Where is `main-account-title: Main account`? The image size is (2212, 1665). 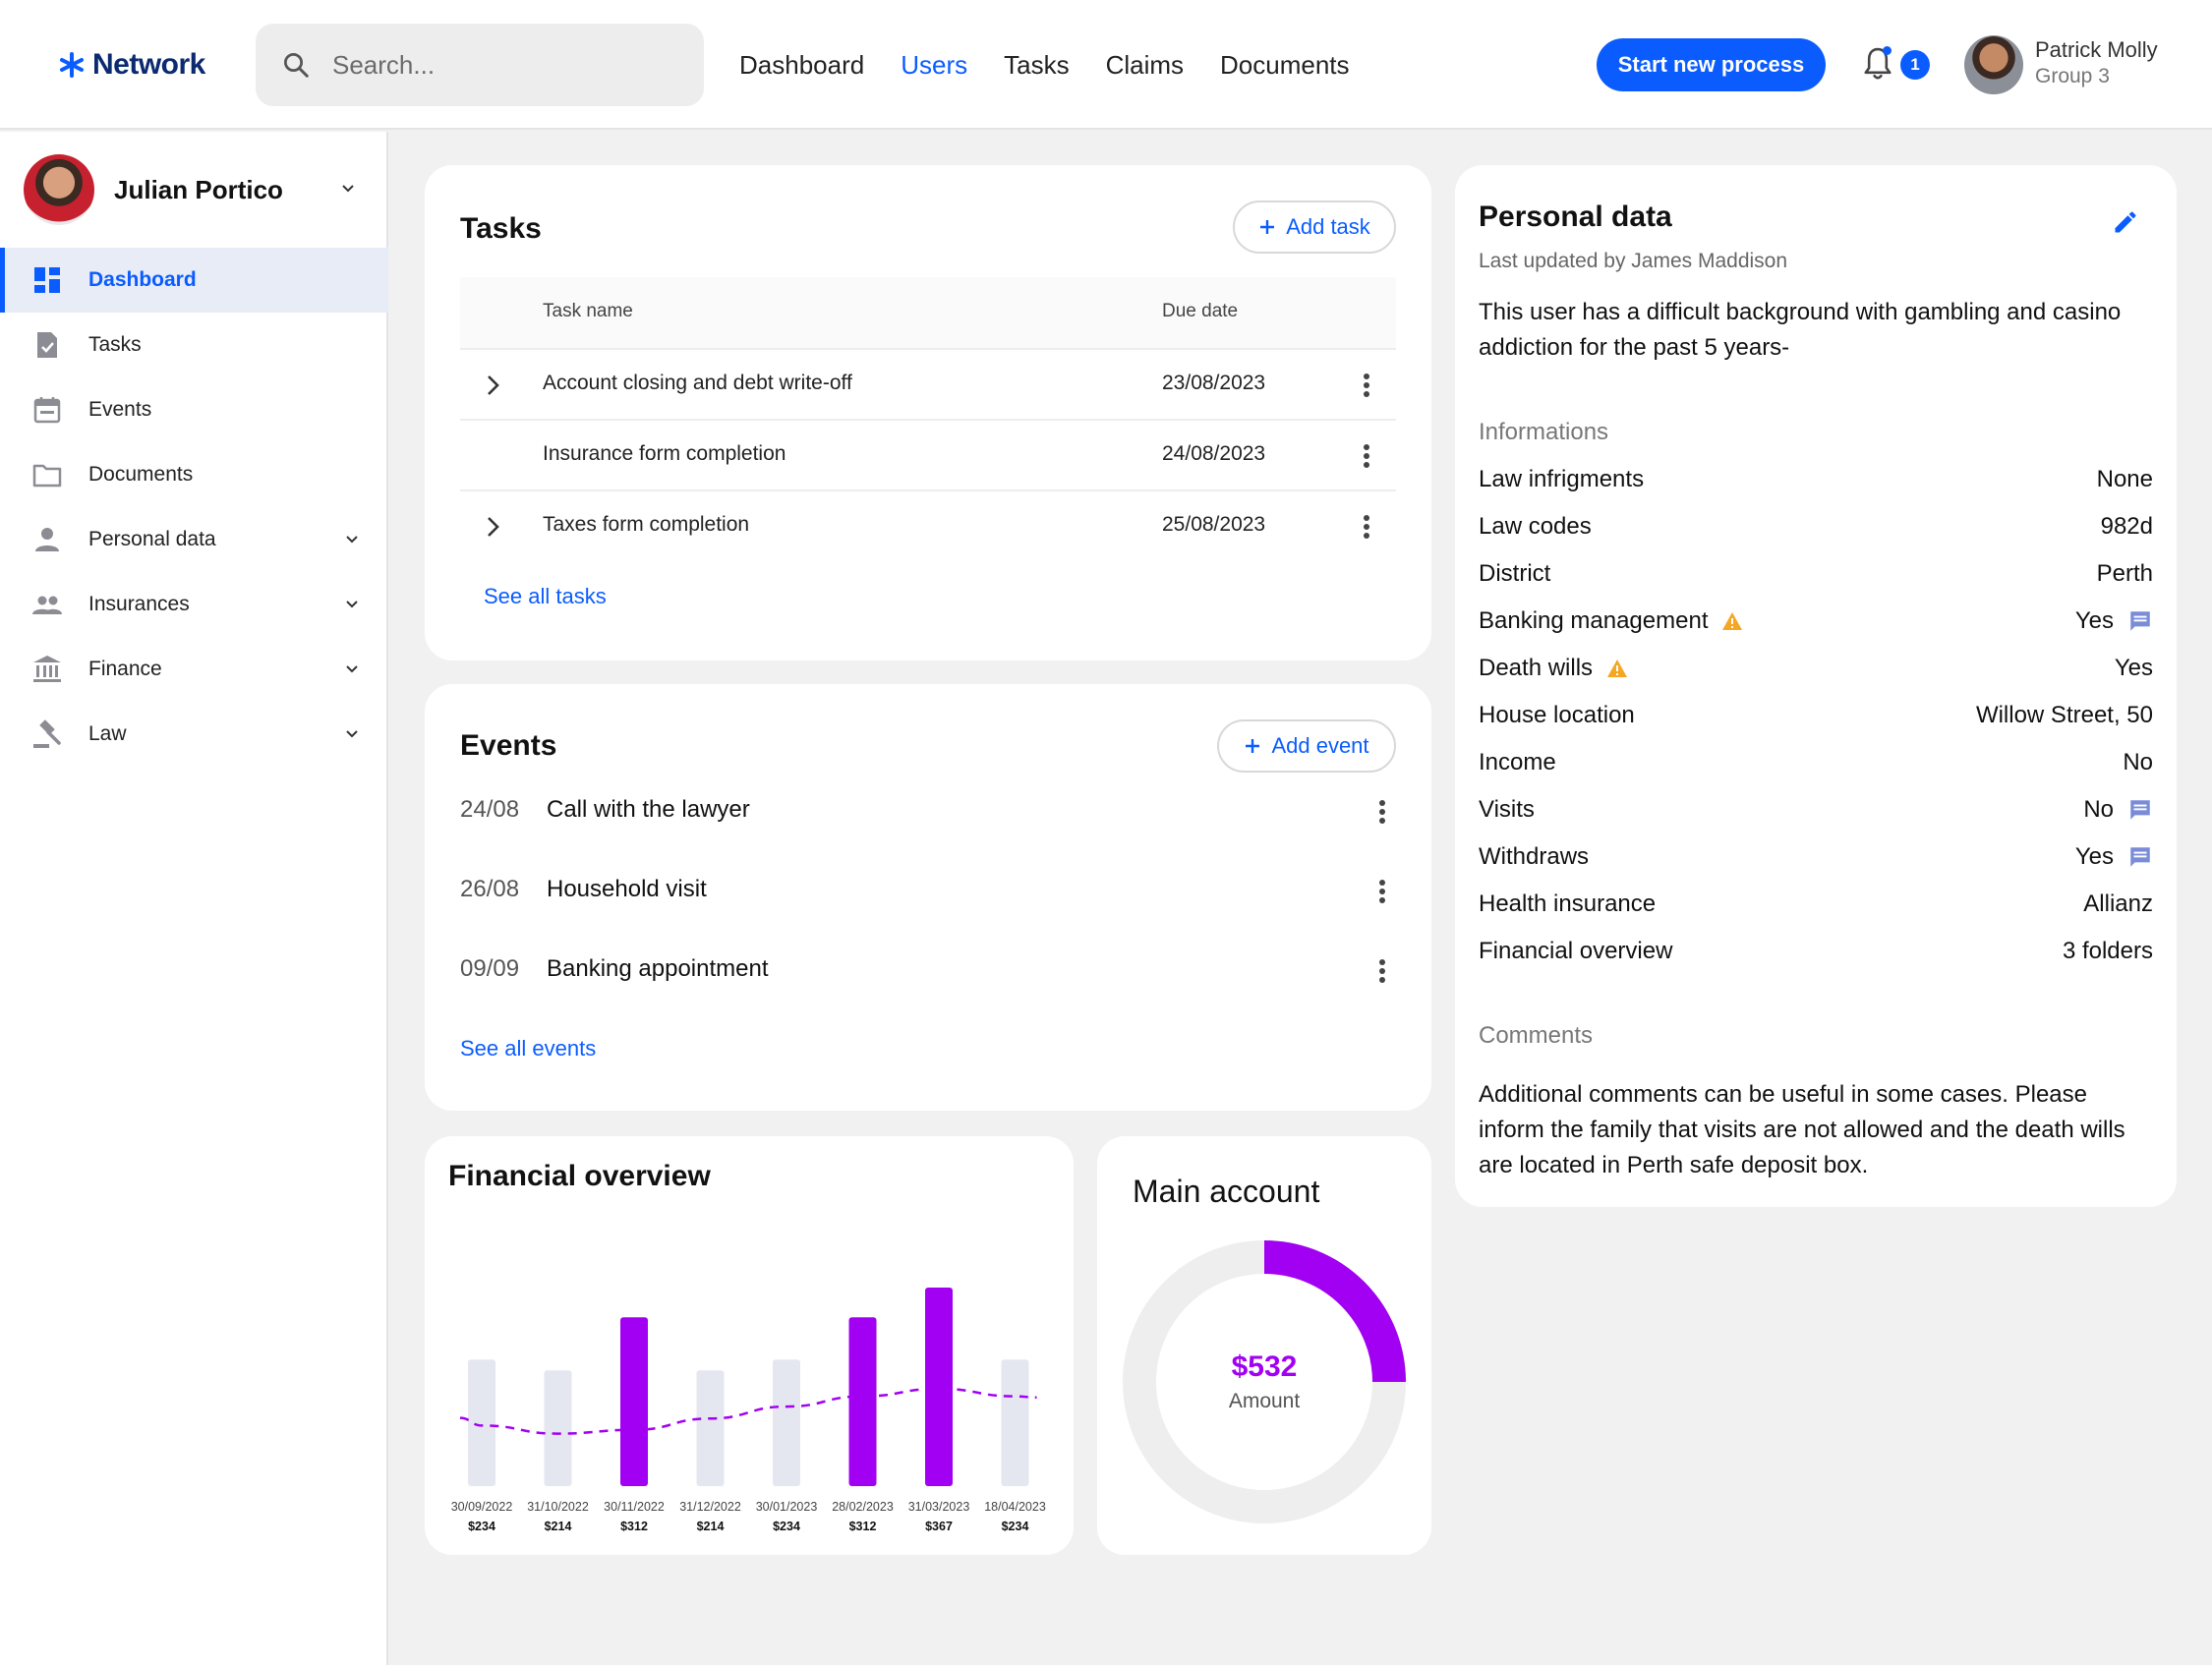 main-account-title: Main account is located at coordinates (1227, 1191).